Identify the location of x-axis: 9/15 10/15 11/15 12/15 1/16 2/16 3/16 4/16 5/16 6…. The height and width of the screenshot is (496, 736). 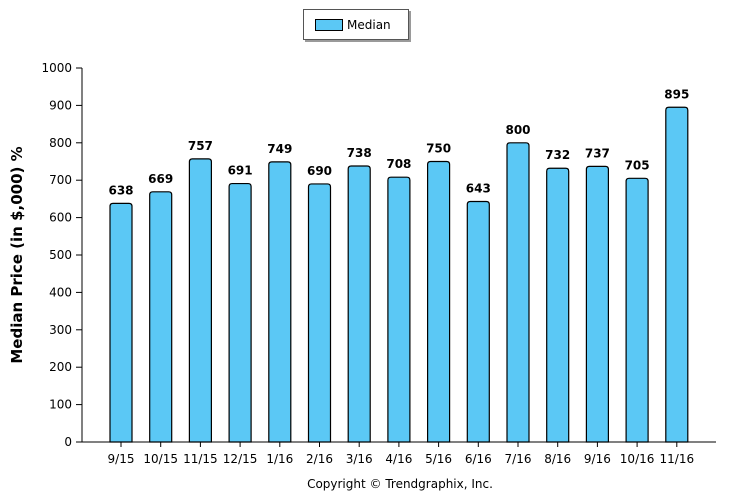
(399, 453).